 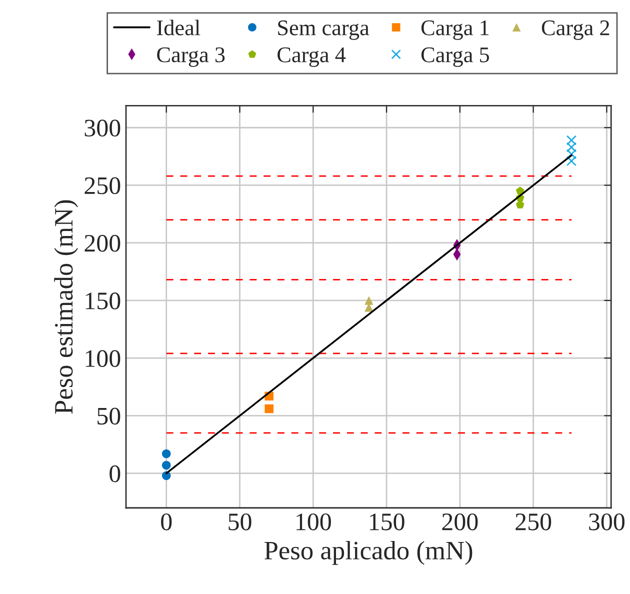 What do you see at coordinates (166, 521) in the screenshot?
I see `x-tick-label: 0` at bounding box center [166, 521].